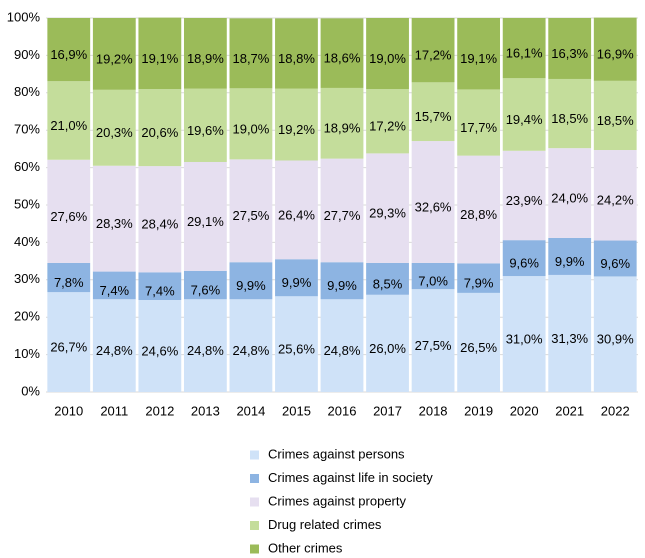 The image size is (645, 558). I want to click on y-tick-label: 80%, so click(27, 91).